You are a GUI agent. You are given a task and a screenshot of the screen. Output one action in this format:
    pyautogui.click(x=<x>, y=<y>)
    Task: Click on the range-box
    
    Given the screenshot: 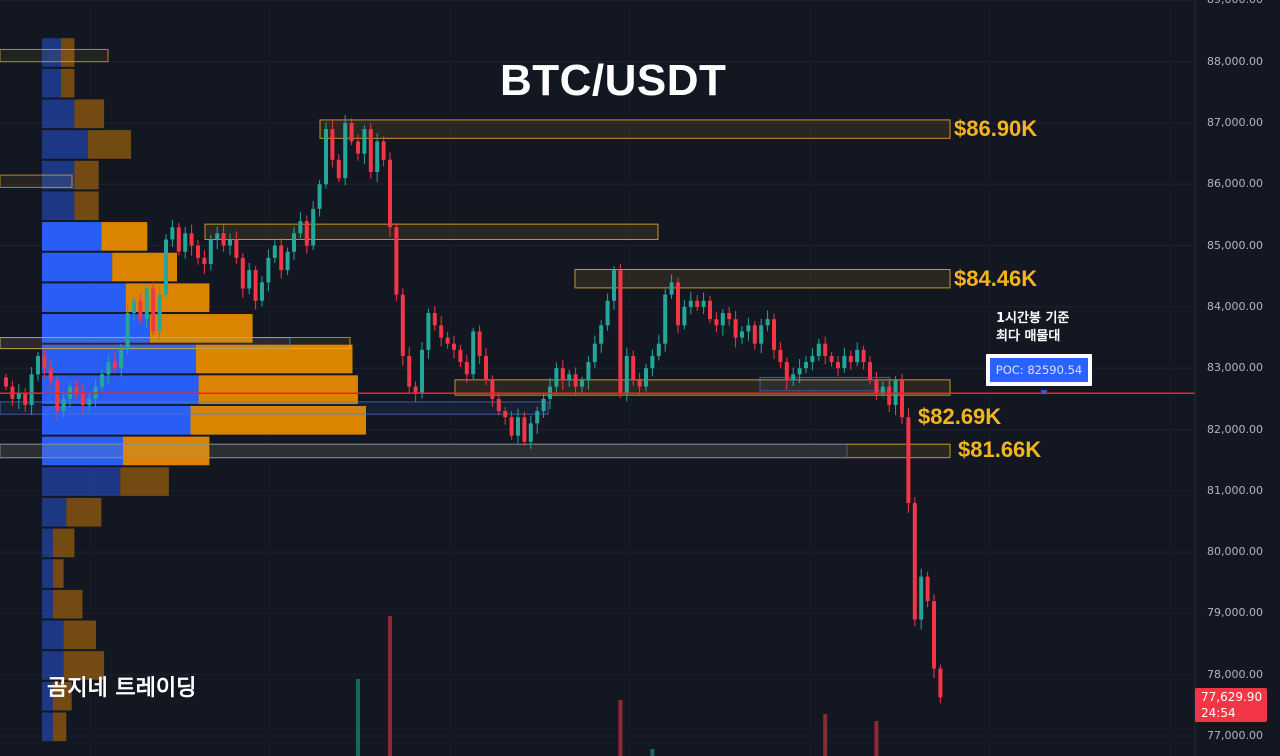 What is the action you would take?
    pyautogui.click(x=825, y=384)
    